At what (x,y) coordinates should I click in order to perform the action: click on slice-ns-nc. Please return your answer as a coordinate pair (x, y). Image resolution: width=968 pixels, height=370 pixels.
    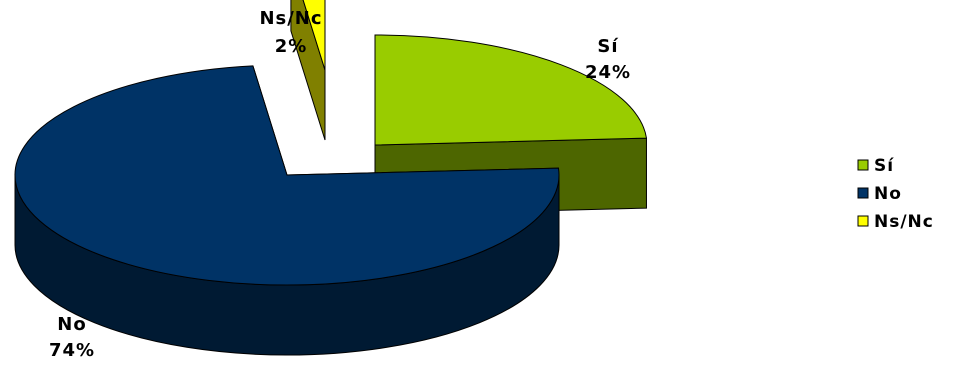
    Looking at the image, I should click on (308, 70).